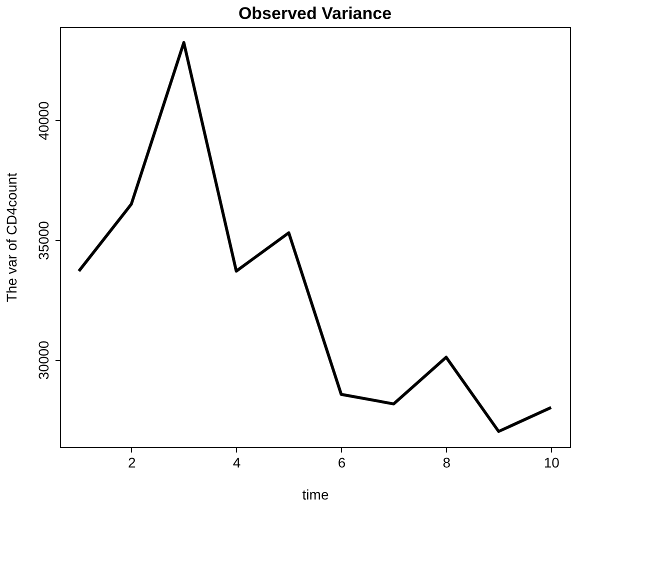  Describe the element at coordinates (12, 237) in the screenshot. I see `y-axis-title: The var of CD4count` at that location.